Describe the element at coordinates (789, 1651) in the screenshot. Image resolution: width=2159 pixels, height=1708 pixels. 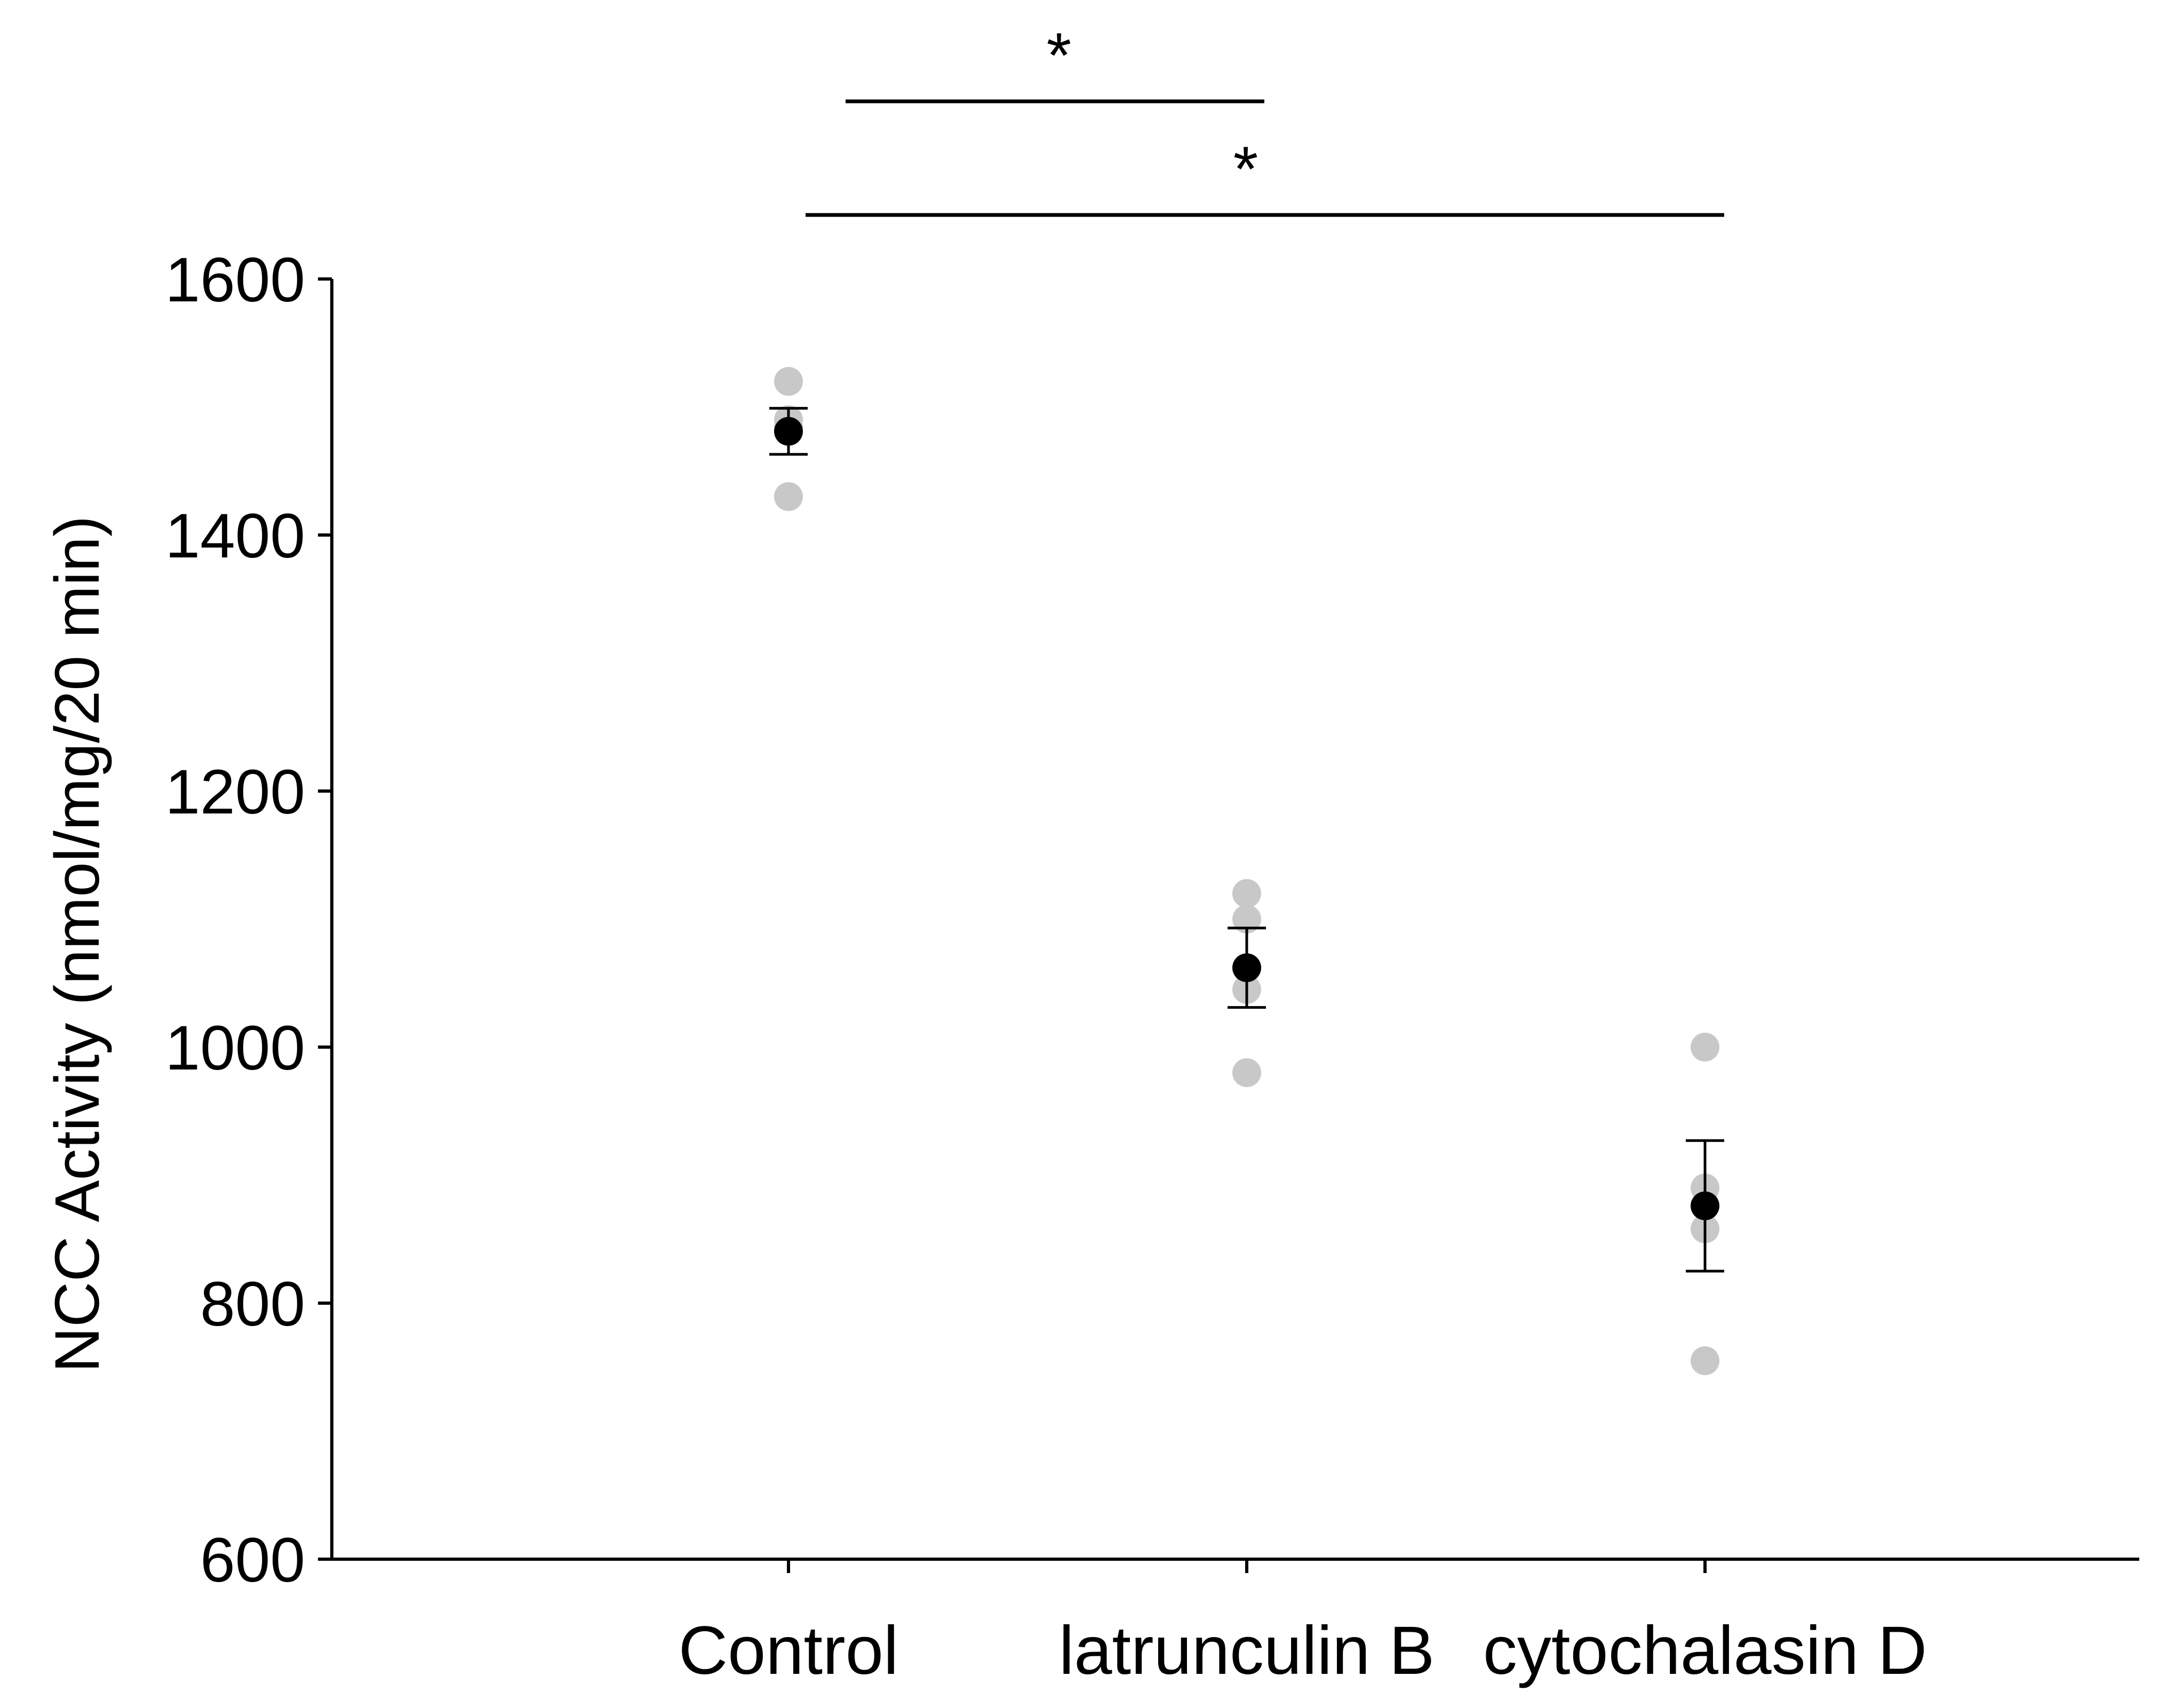
I see `x-category-label: Control` at that location.